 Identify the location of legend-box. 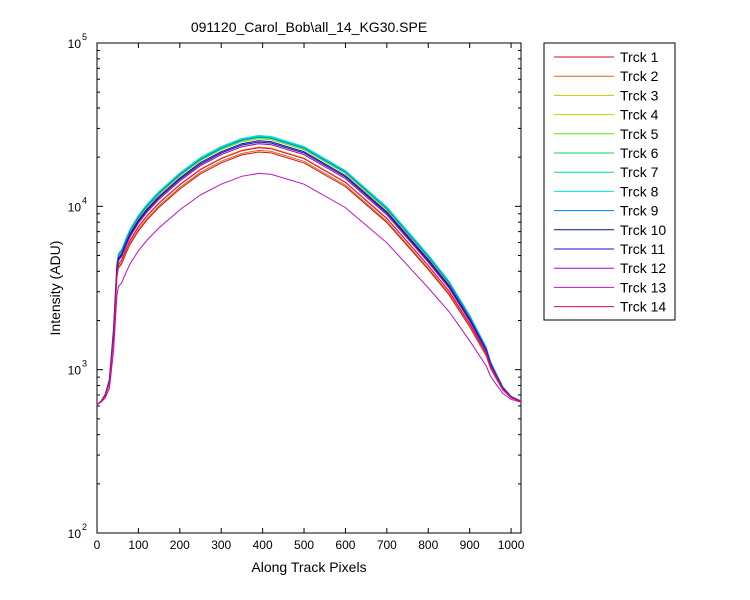
(609, 181).